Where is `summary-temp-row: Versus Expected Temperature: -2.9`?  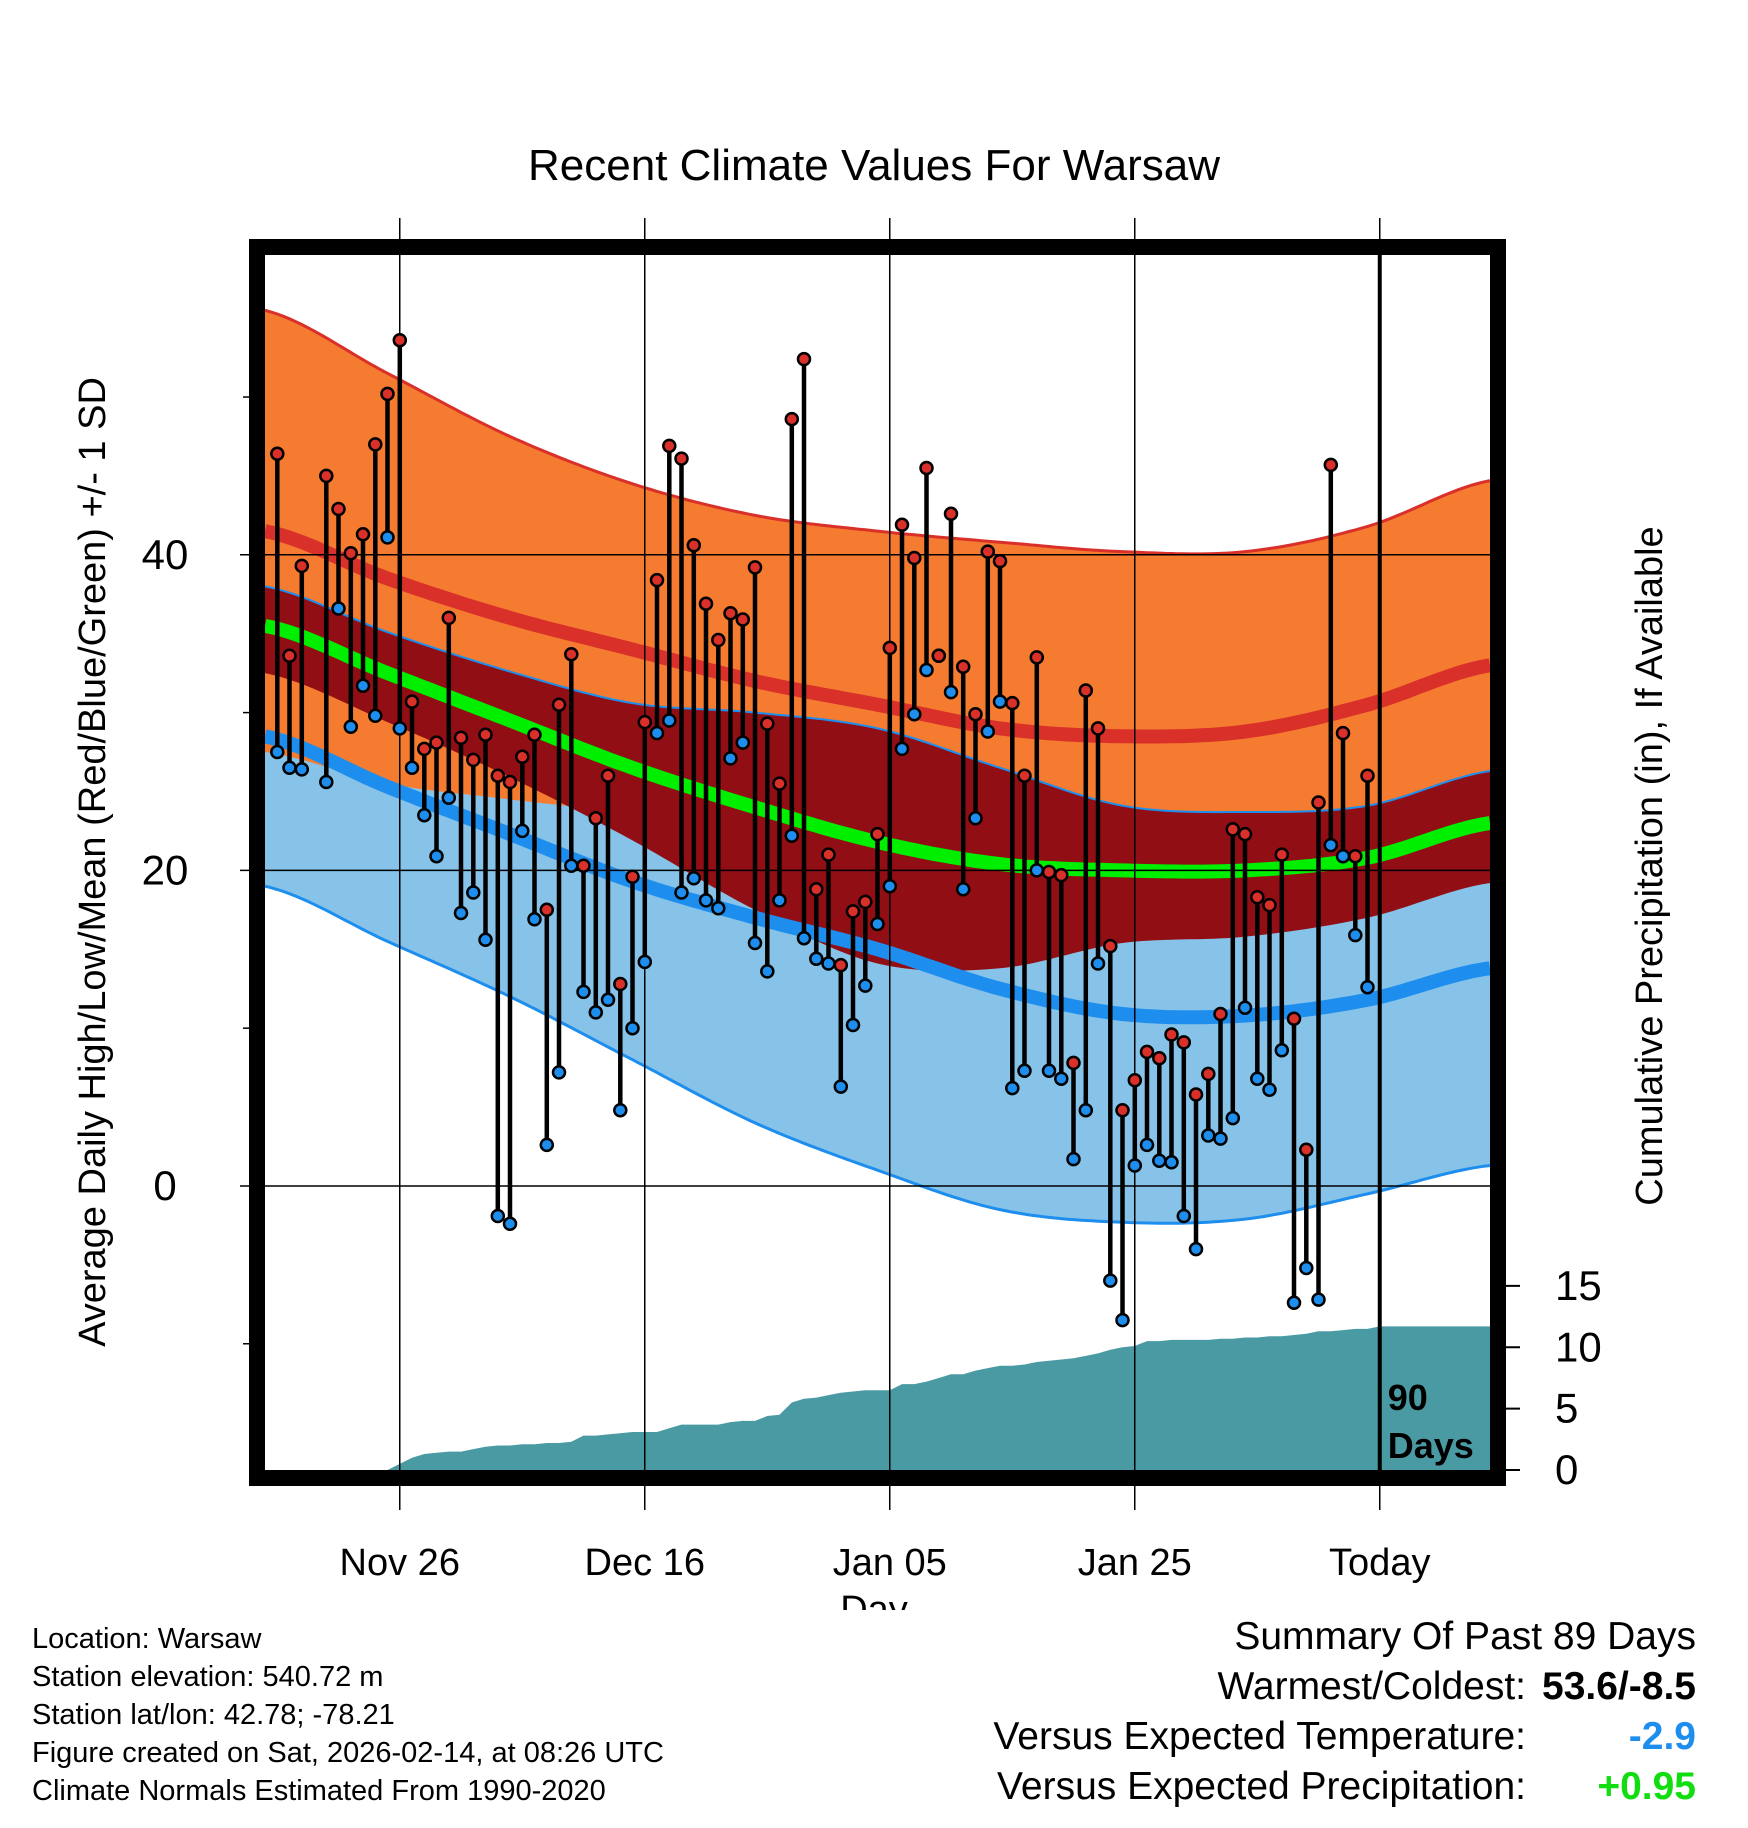
summary-temp-row: Versus Expected Temperature: -2.9 is located at coordinates (1246, 1737).